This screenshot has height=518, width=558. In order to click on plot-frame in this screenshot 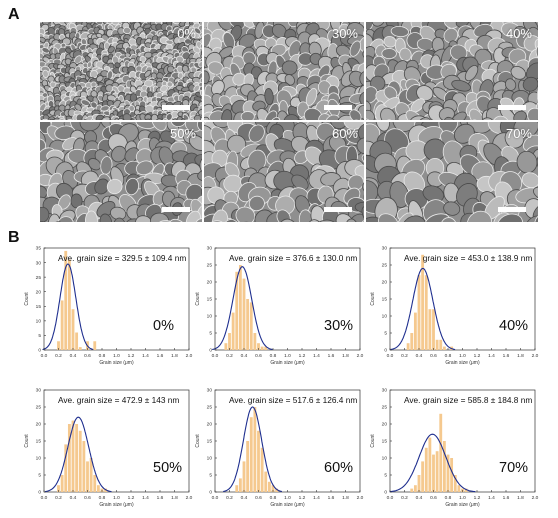, I will do `click(287, 441)`.